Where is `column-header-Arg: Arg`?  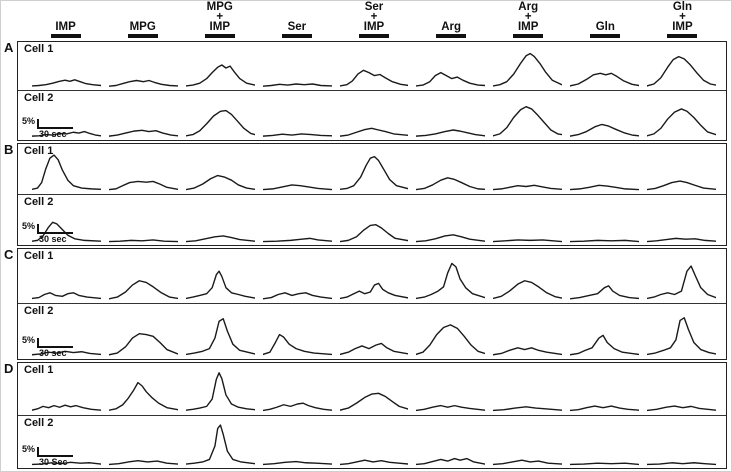 column-header-Arg: Arg is located at coordinates (451, 21).